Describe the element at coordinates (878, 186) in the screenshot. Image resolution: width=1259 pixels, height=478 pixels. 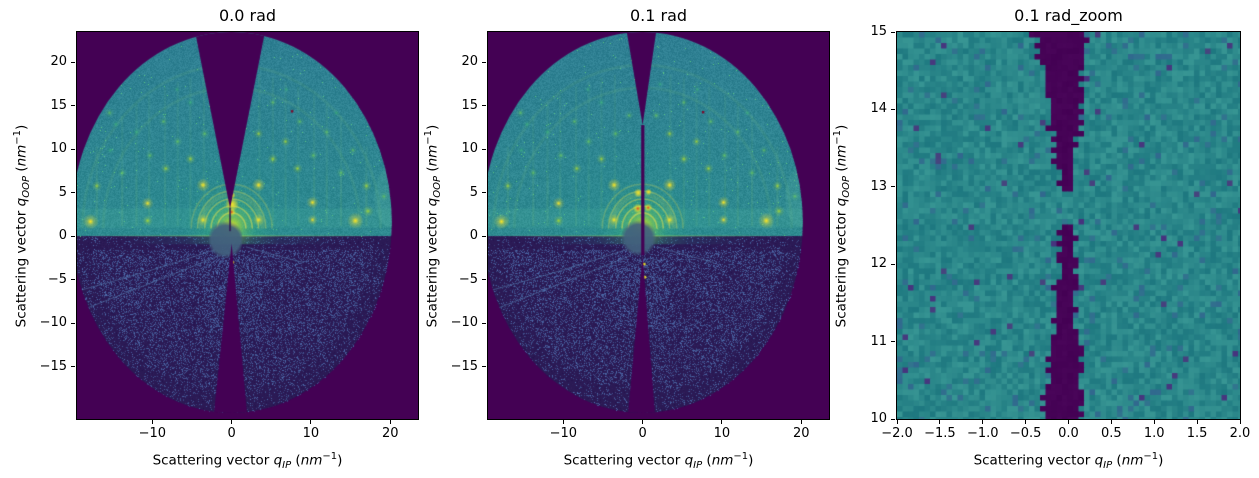
I see `y-tick-label: 13` at that location.